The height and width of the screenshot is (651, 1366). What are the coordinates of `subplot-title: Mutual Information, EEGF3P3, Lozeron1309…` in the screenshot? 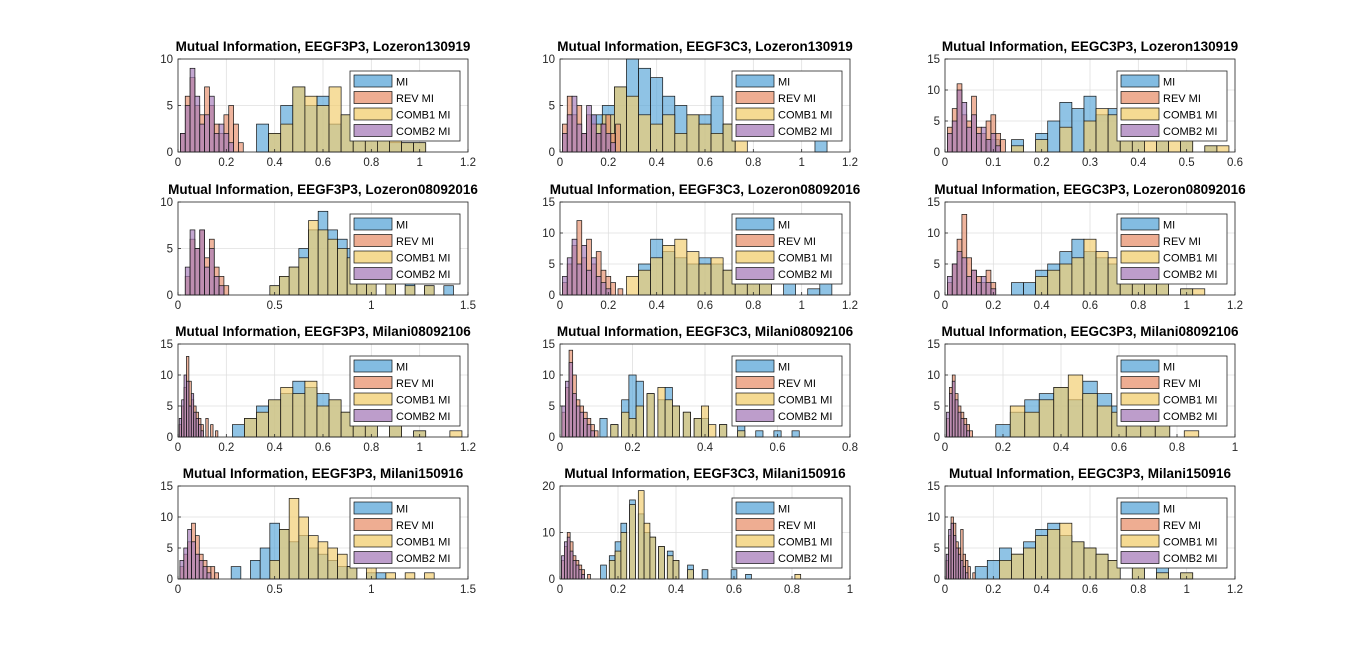 It's located at (323, 46).